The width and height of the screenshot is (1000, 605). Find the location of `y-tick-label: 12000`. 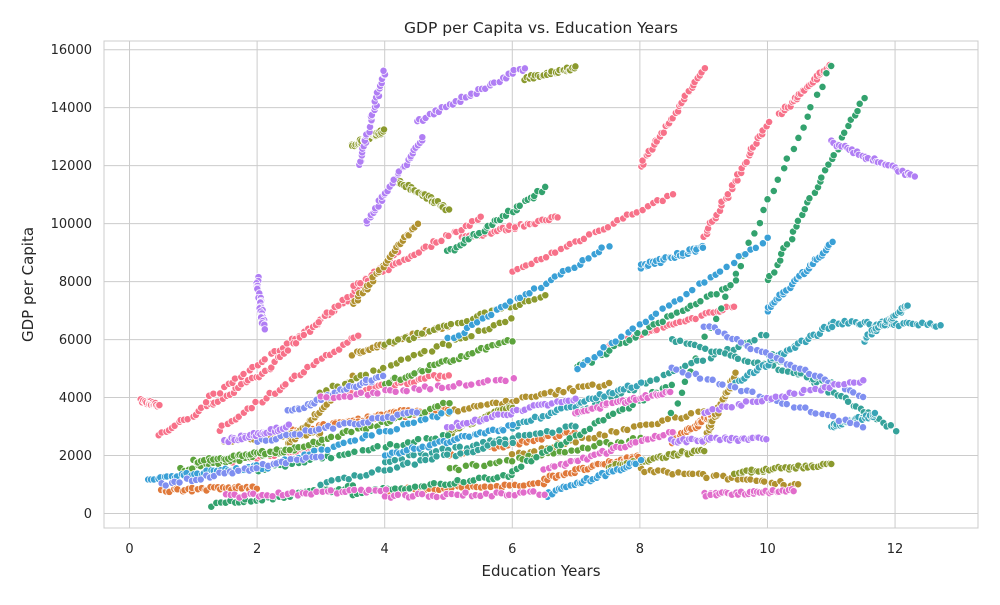

y-tick-label: 12000 is located at coordinates (71, 166).